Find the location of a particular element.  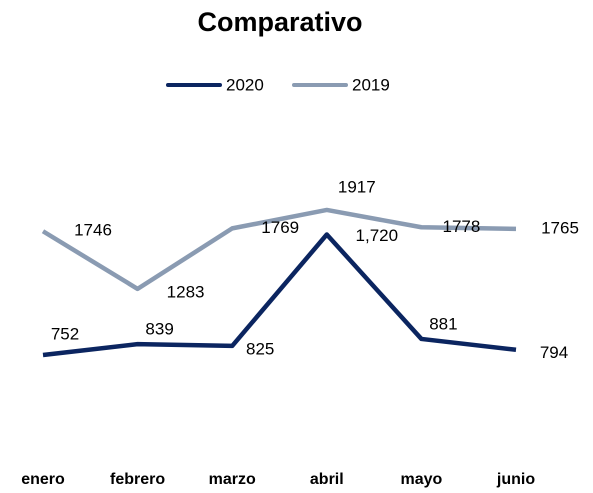

x-tick-label: abril is located at coordinates (327, 479).